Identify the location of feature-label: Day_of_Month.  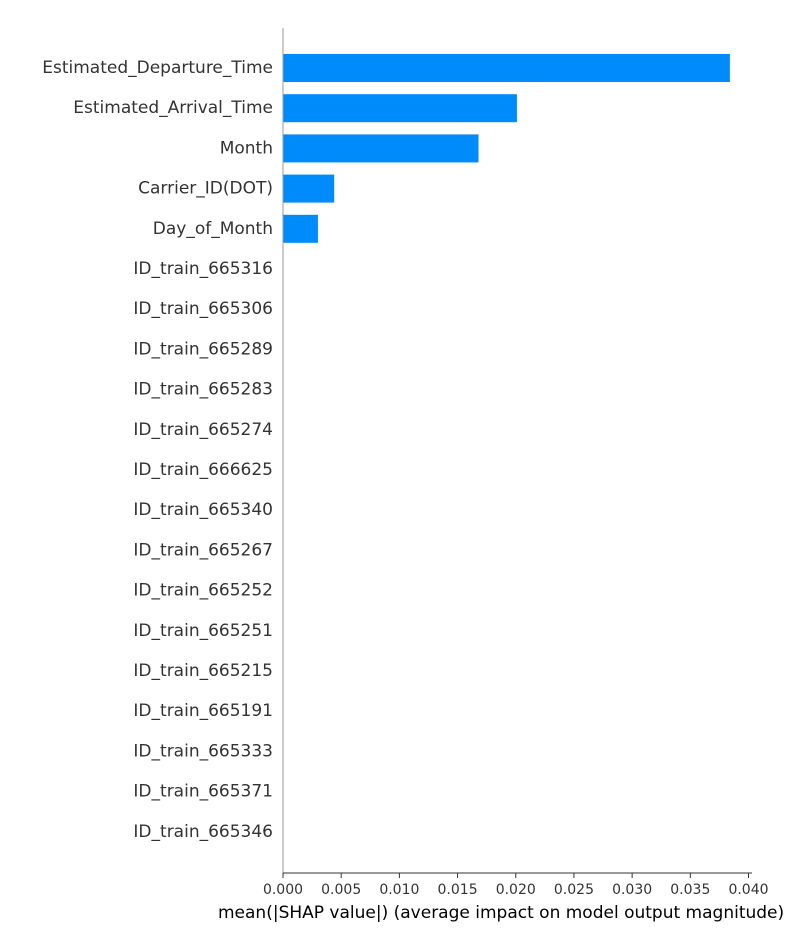
(213, 229).